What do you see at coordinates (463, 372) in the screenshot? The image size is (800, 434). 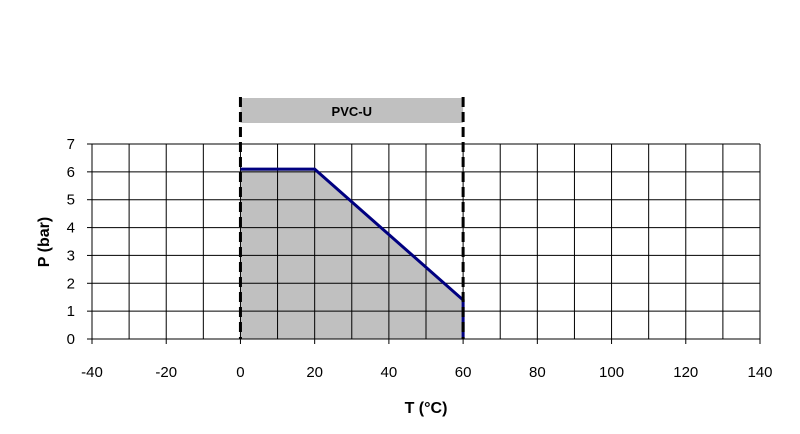 I see `x-tick-label: 60` at bounding box center [463, 372].